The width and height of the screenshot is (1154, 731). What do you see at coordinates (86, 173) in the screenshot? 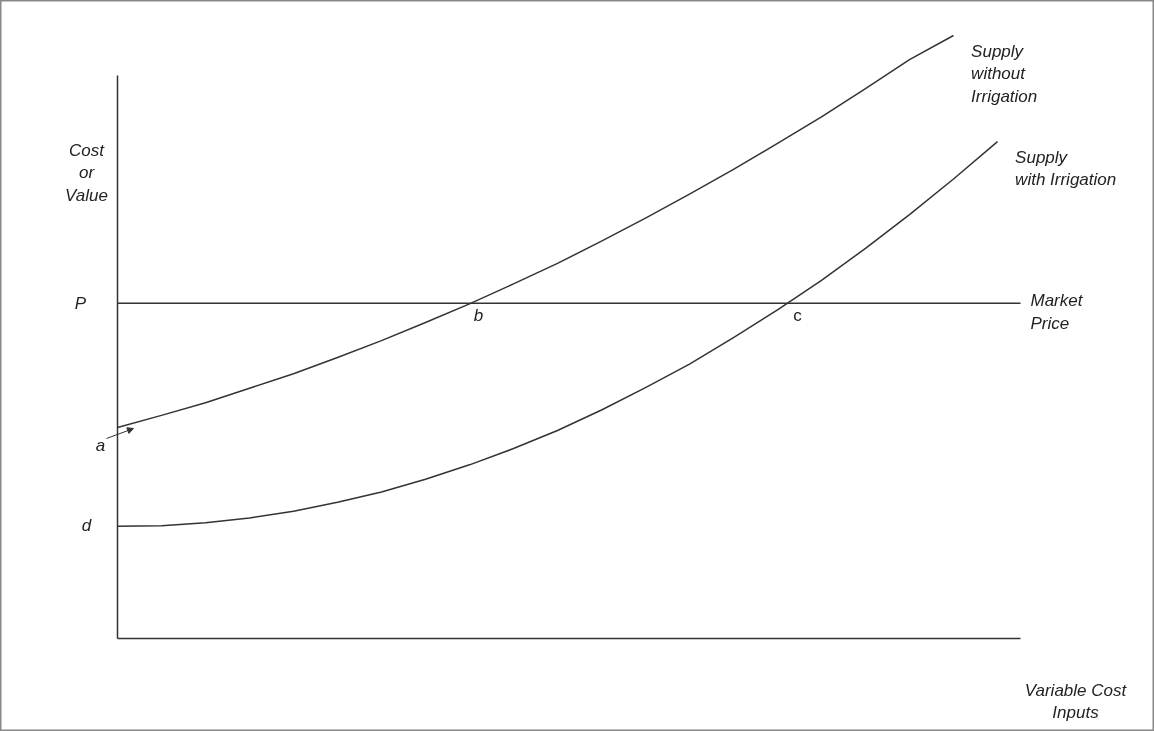
I see `y-axis-title: Cost or Value` at bounding box center [86, 173].